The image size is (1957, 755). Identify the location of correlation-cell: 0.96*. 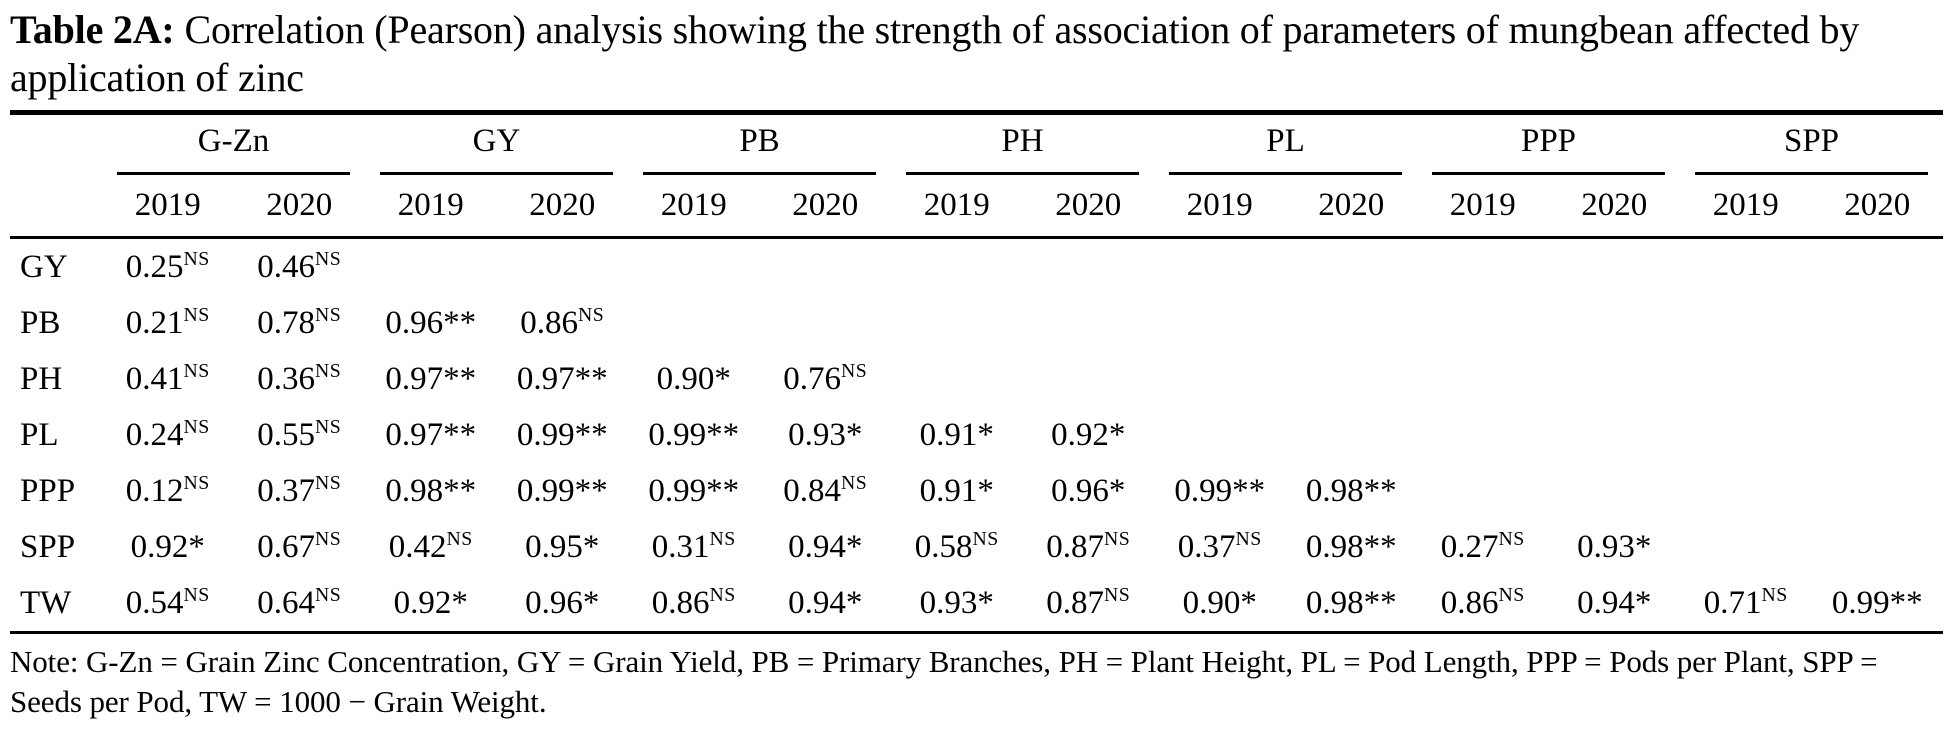
(562, 602).